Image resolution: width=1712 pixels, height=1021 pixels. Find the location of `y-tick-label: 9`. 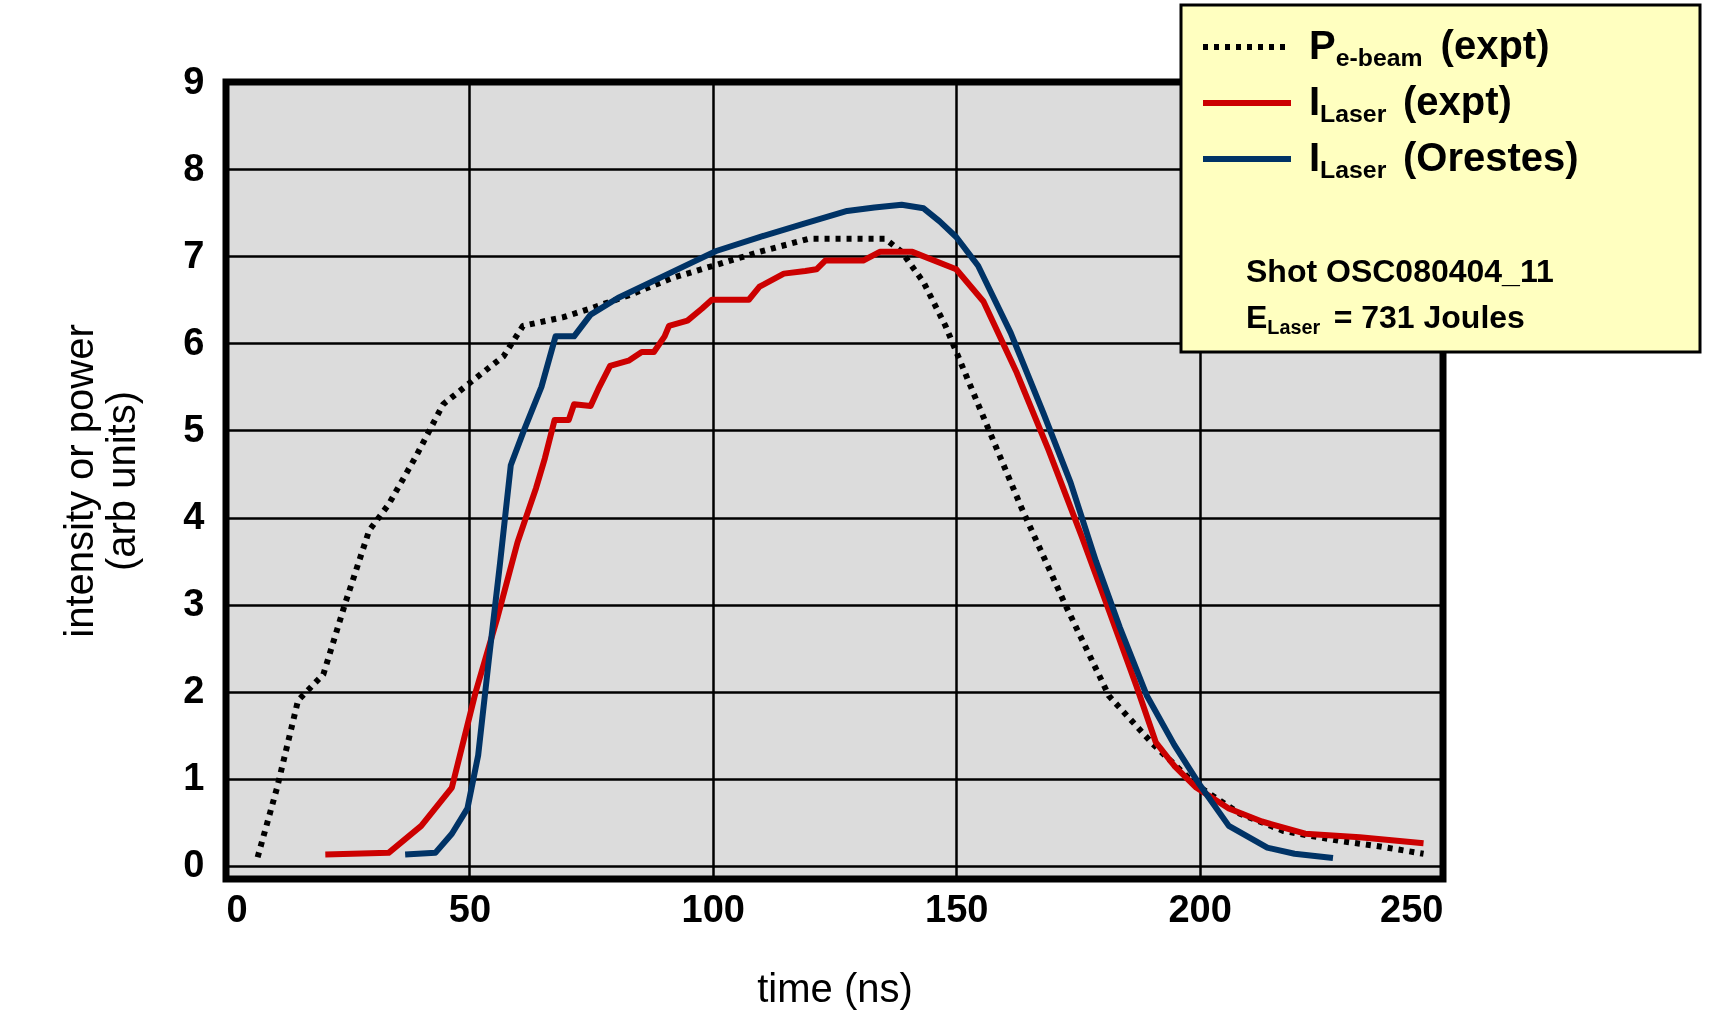

y-tick-label: 9 is located at coordinates (194, 80).